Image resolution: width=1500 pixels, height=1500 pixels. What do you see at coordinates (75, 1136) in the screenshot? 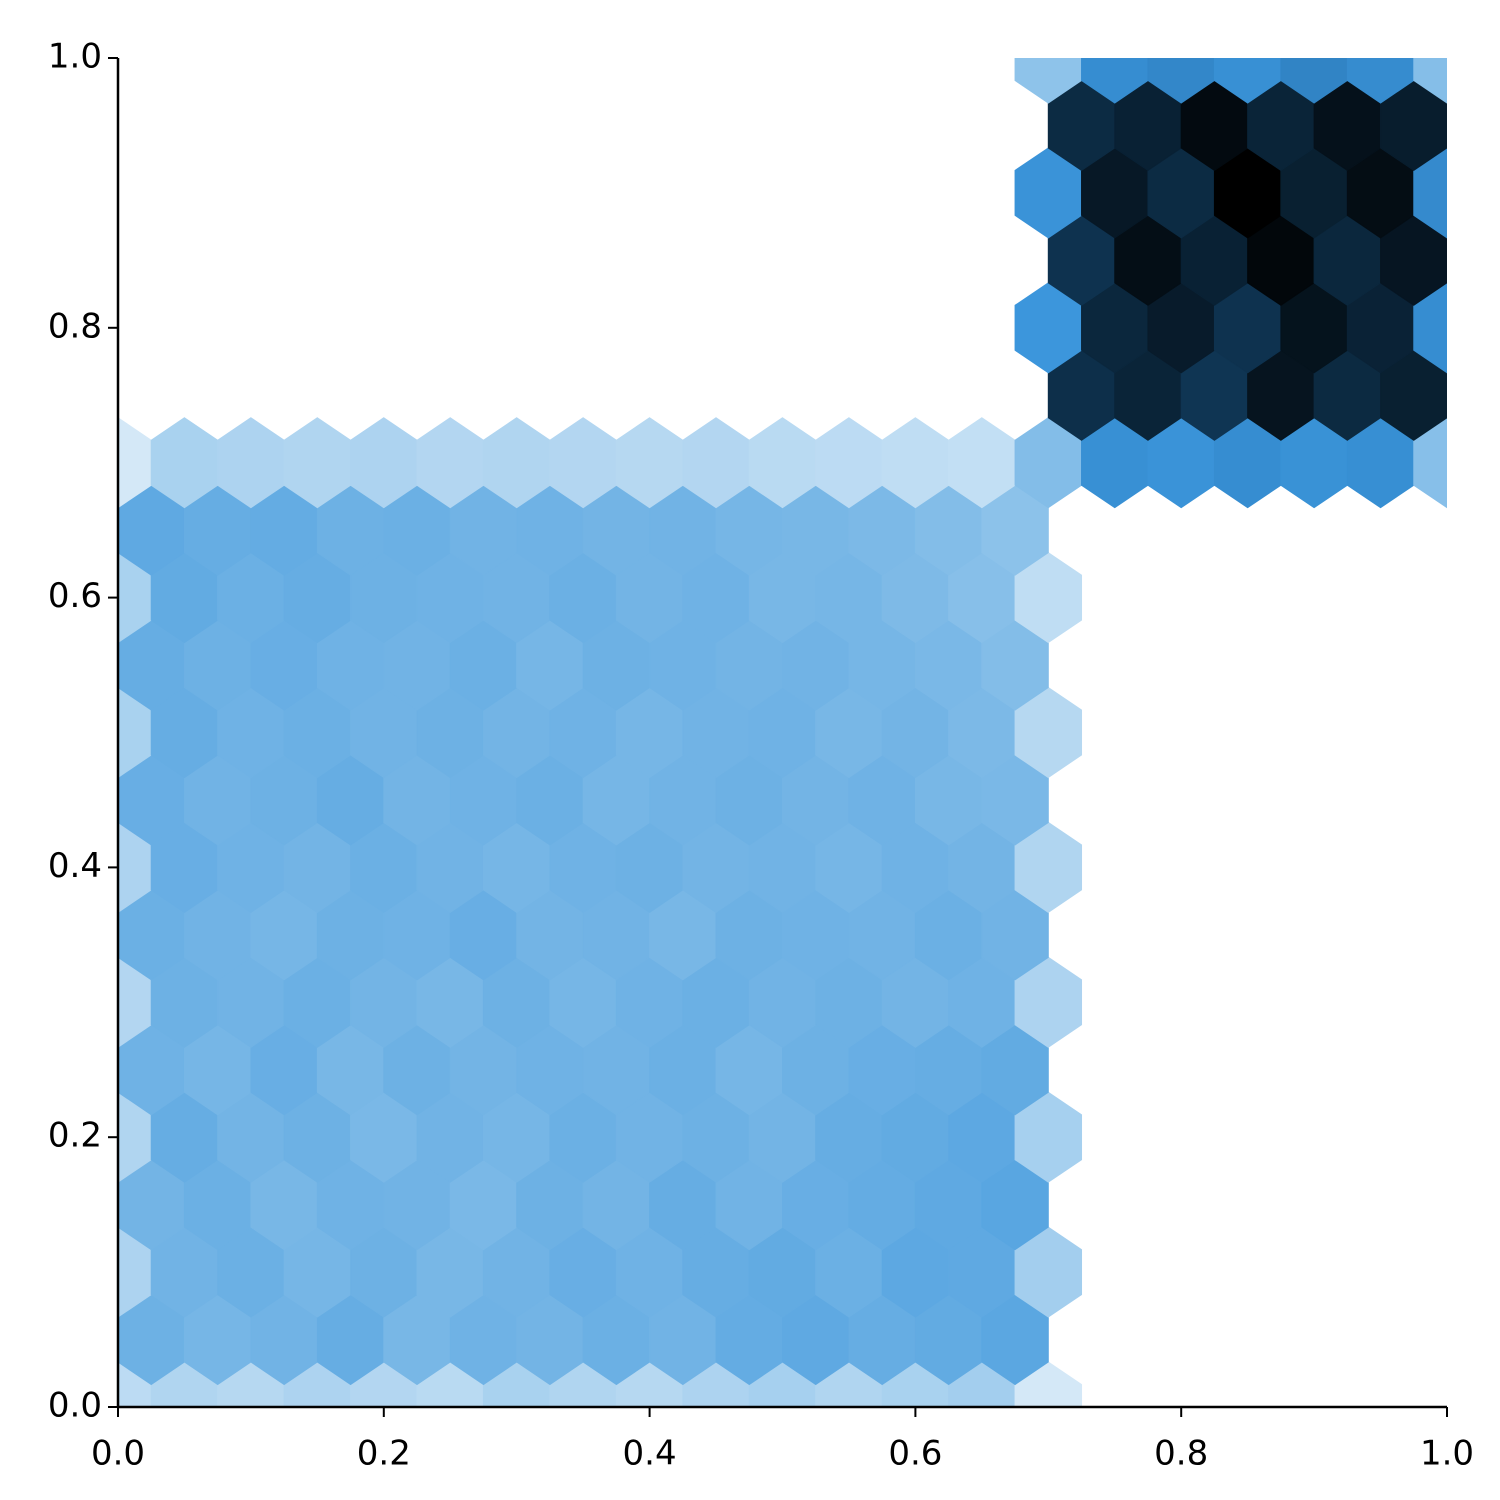
I see `y-tick-label: 0.2` at bounding box center [75, 1136].